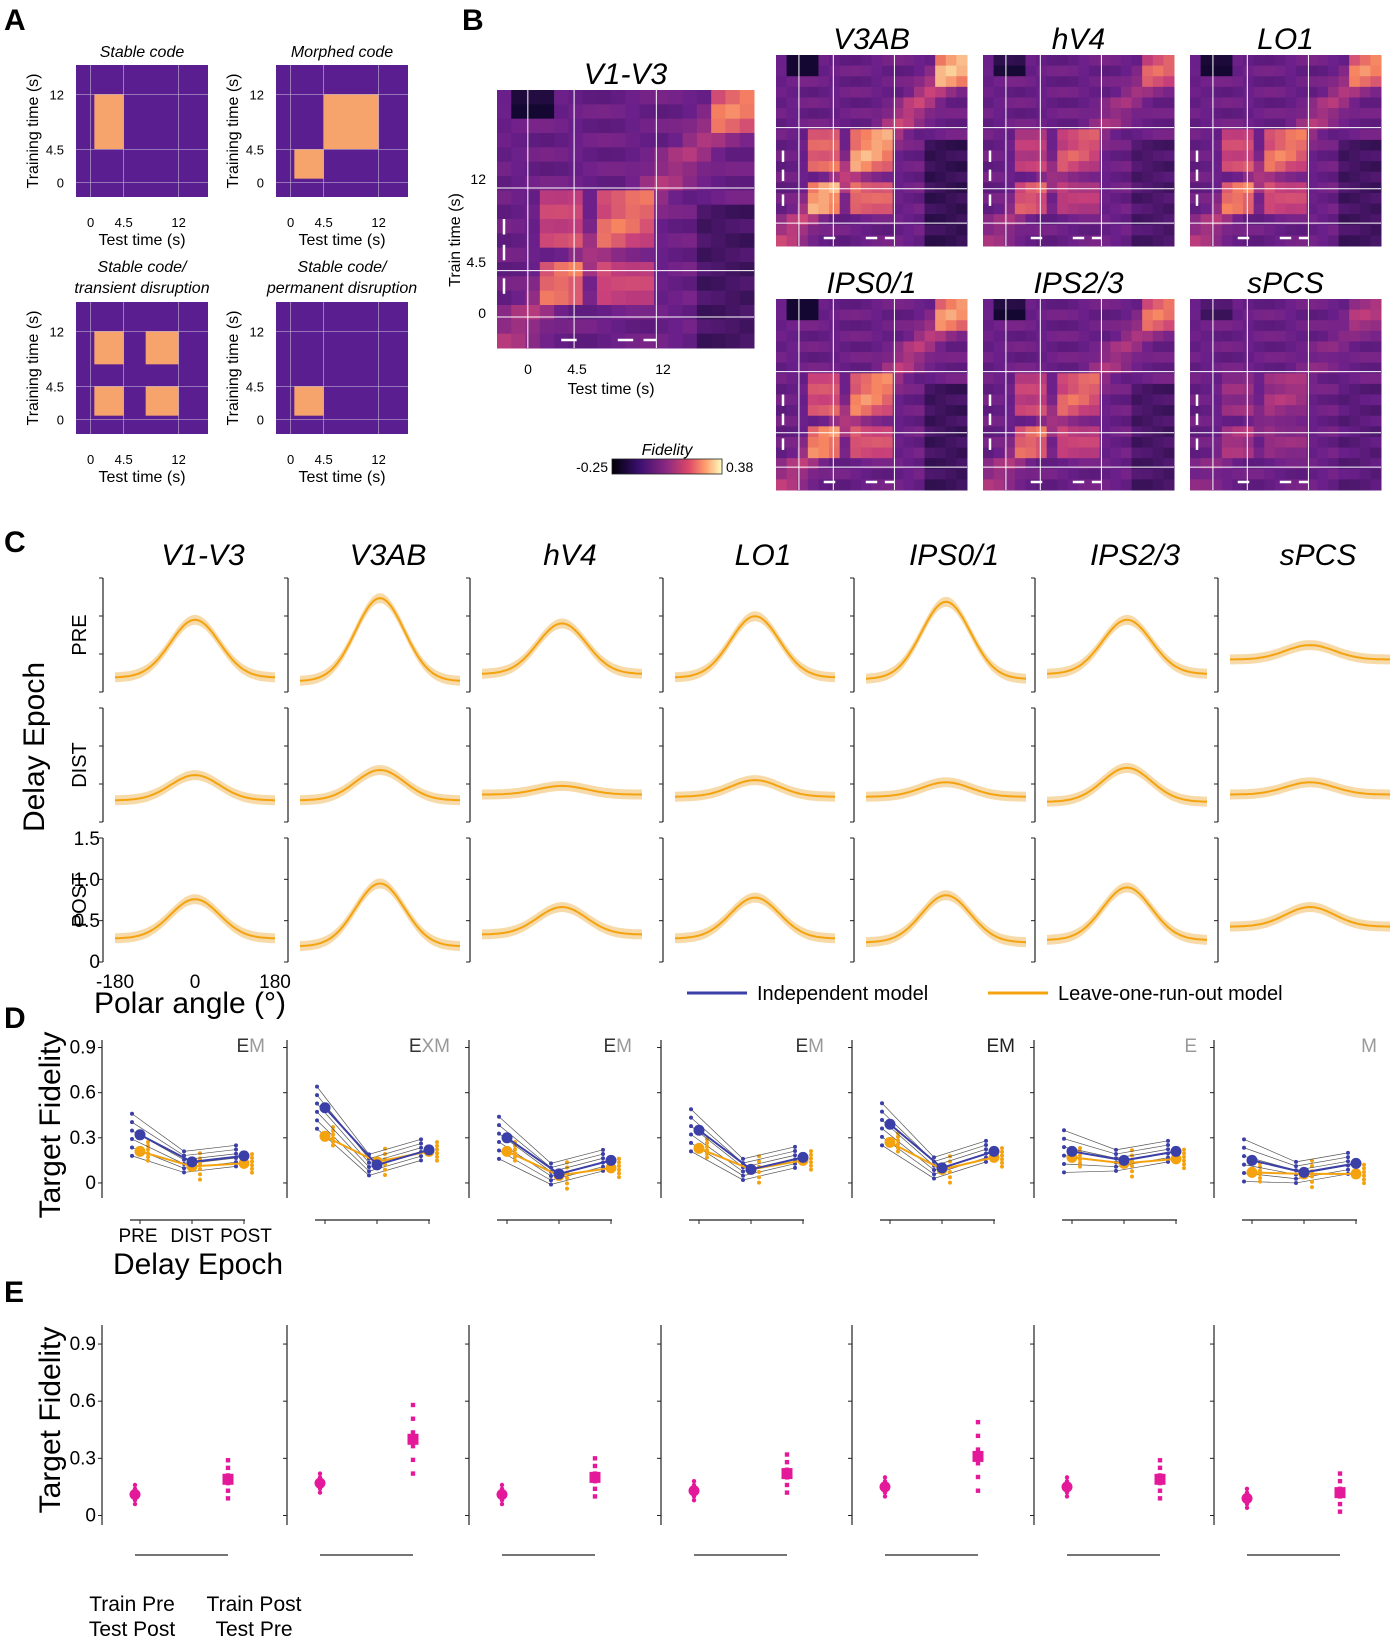 This screenshot has height=1640, width=1399. What do you see at coordinates (195, 788) in the screenshot?
I see `curve-line` at bounding box center [195, 788].